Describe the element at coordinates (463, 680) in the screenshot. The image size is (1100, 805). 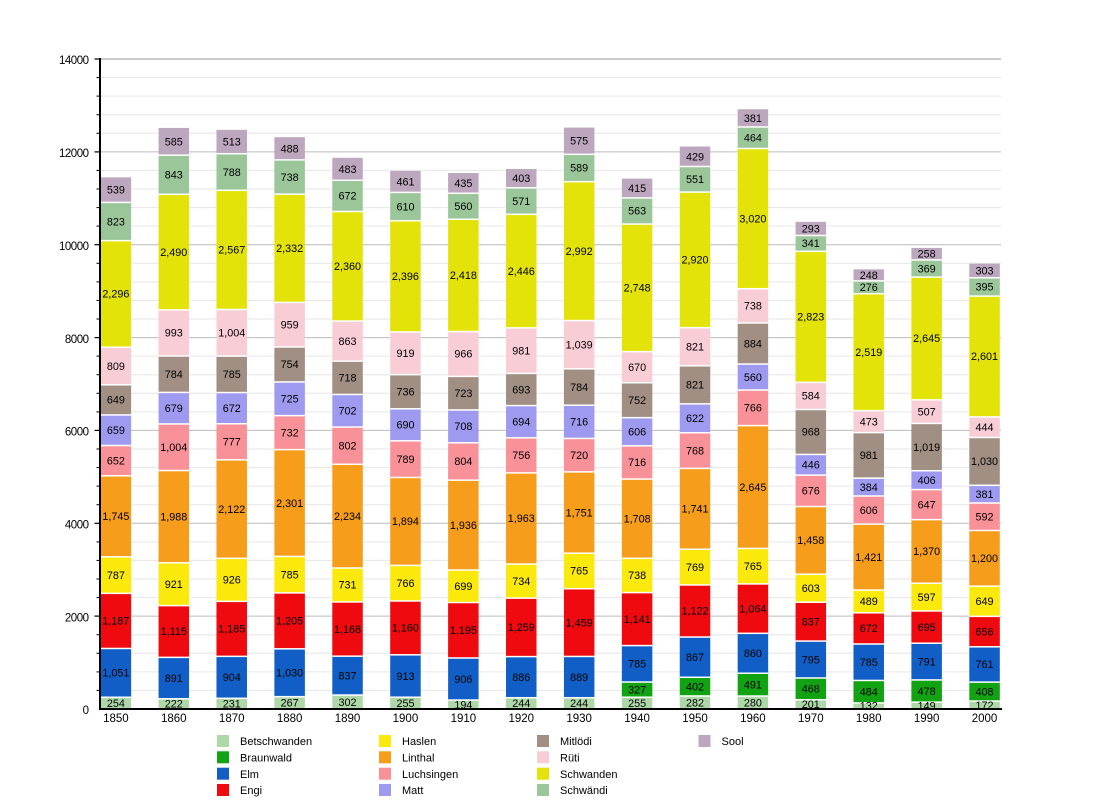
I see `svg-text: 906` at that location.